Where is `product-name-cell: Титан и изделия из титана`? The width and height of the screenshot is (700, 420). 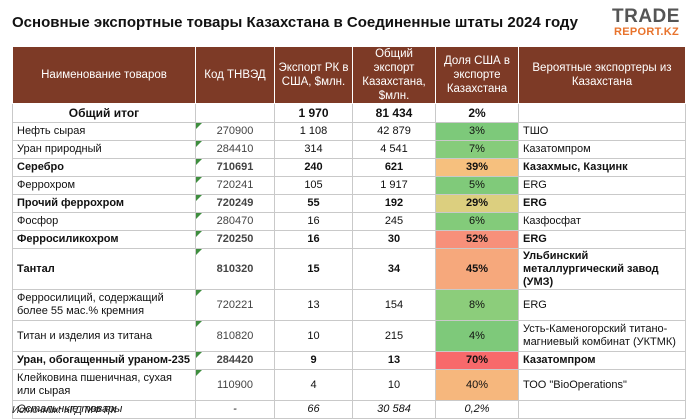 product-name-cell: Титан и изделия из титана is located at coordinates (104, 336).